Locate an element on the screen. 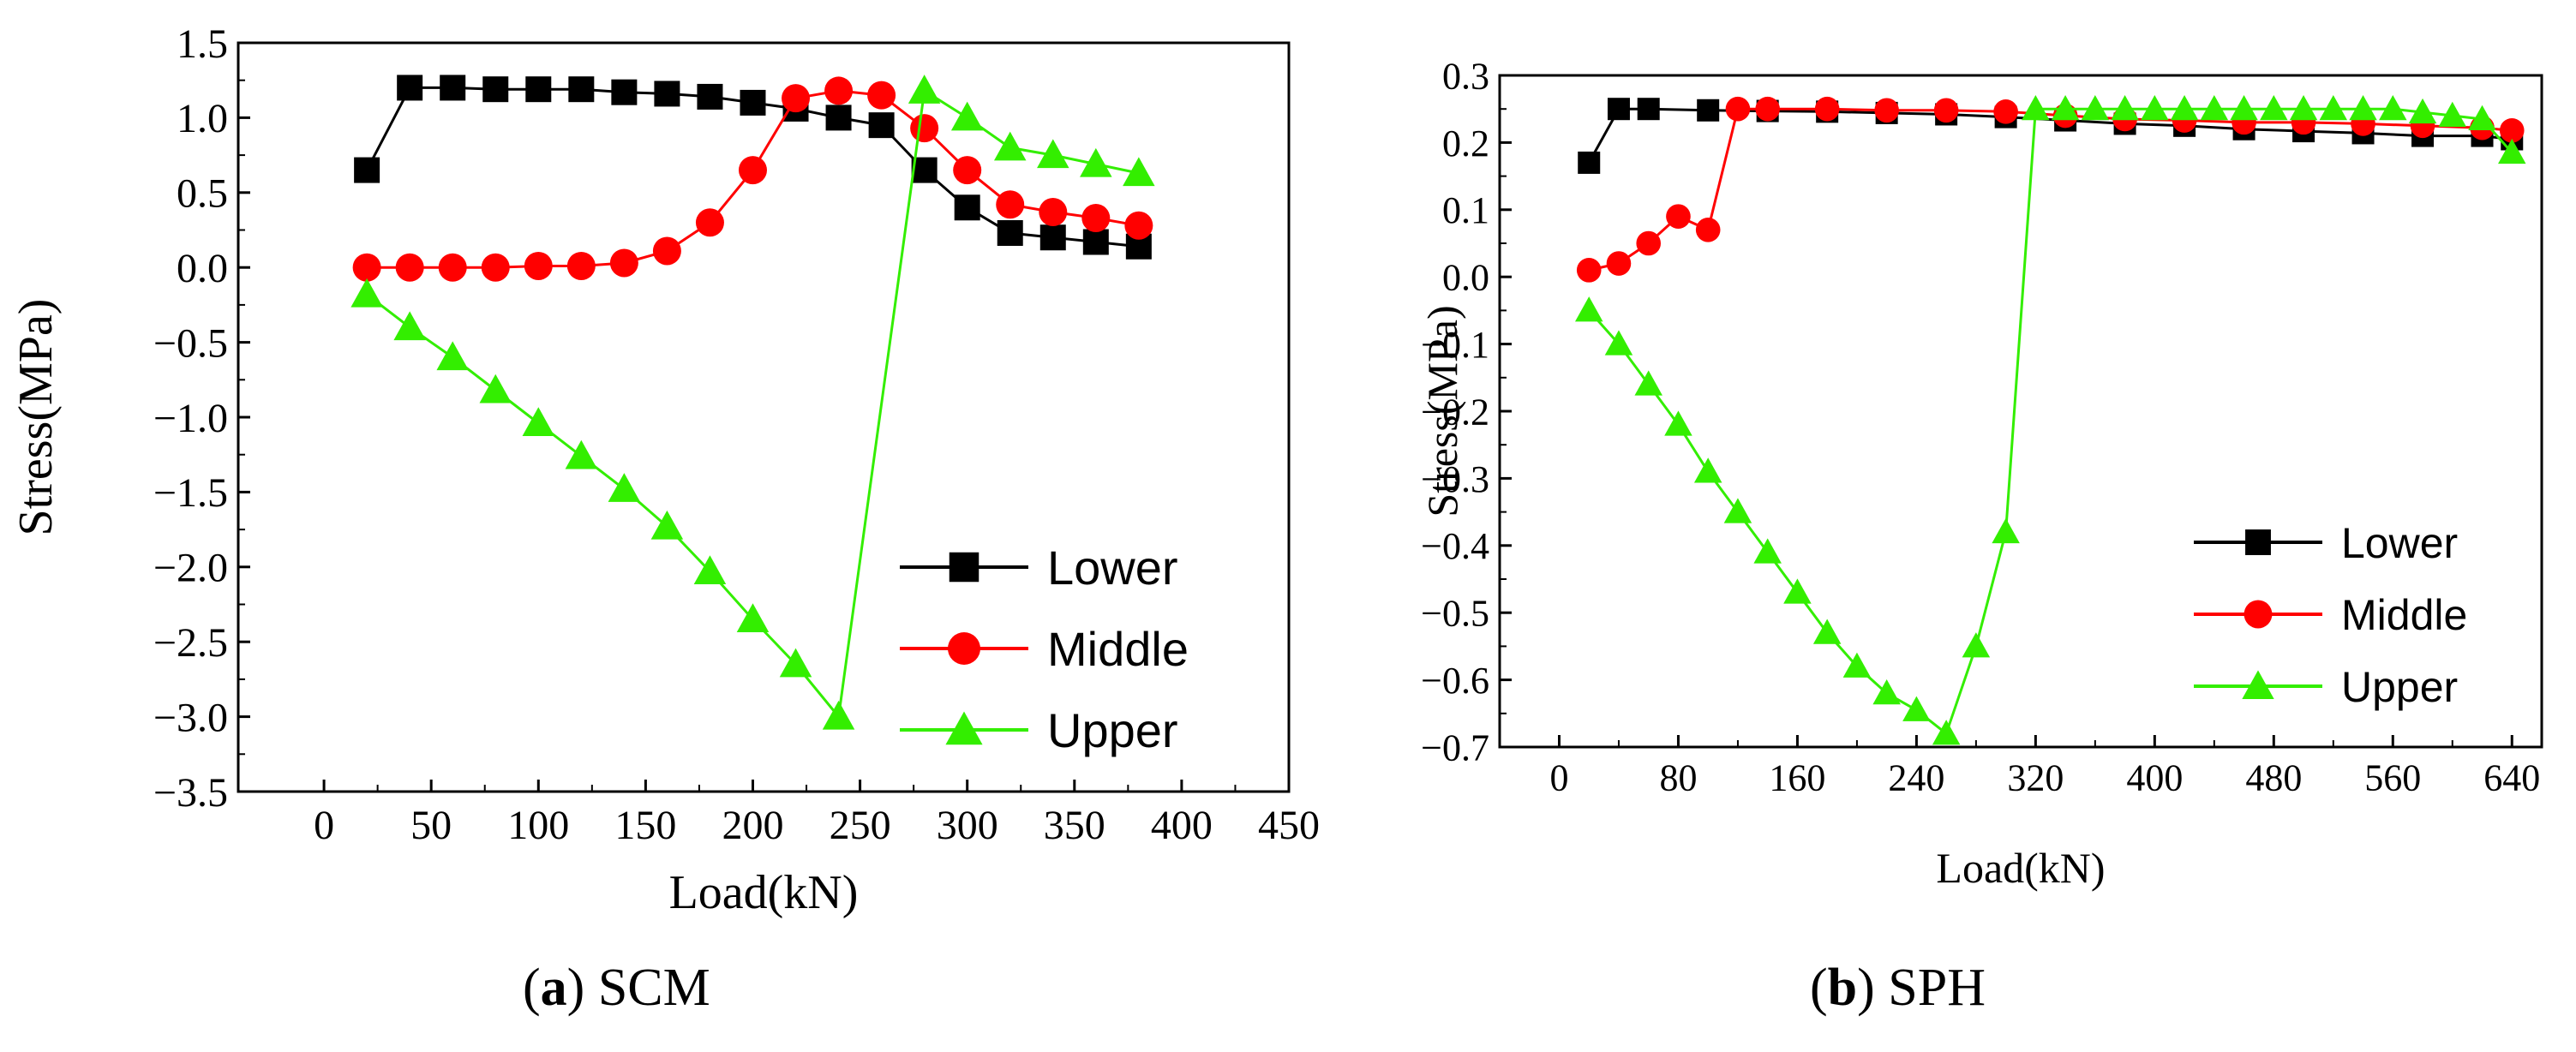  y-tick-label: 0.0 is located at coordinates (1465, 278).